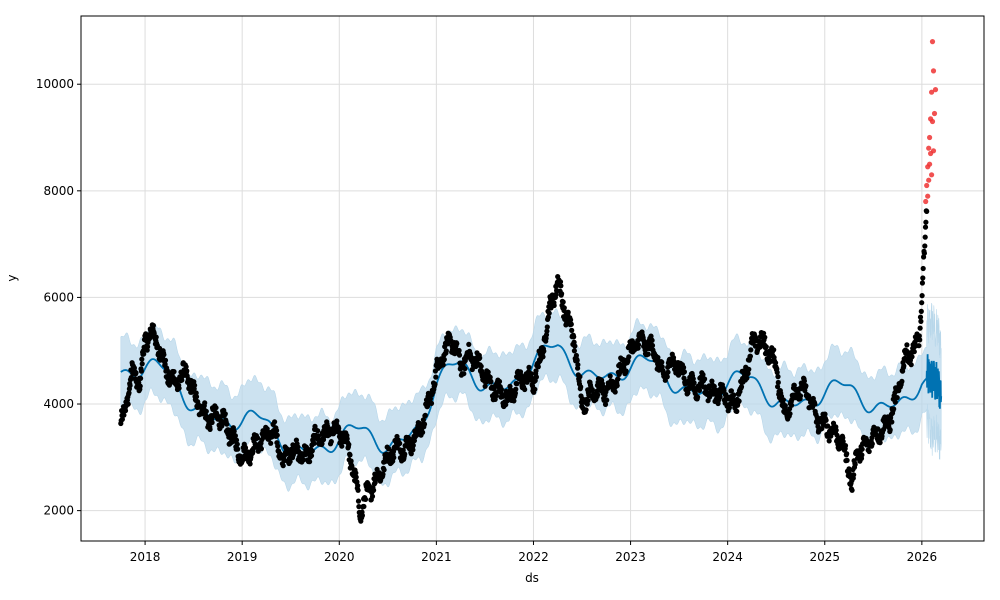 Image resolution: width=1000 pixels, height=600 pixels. I want to click on y-tick-label: 8000, so click(58, 191).